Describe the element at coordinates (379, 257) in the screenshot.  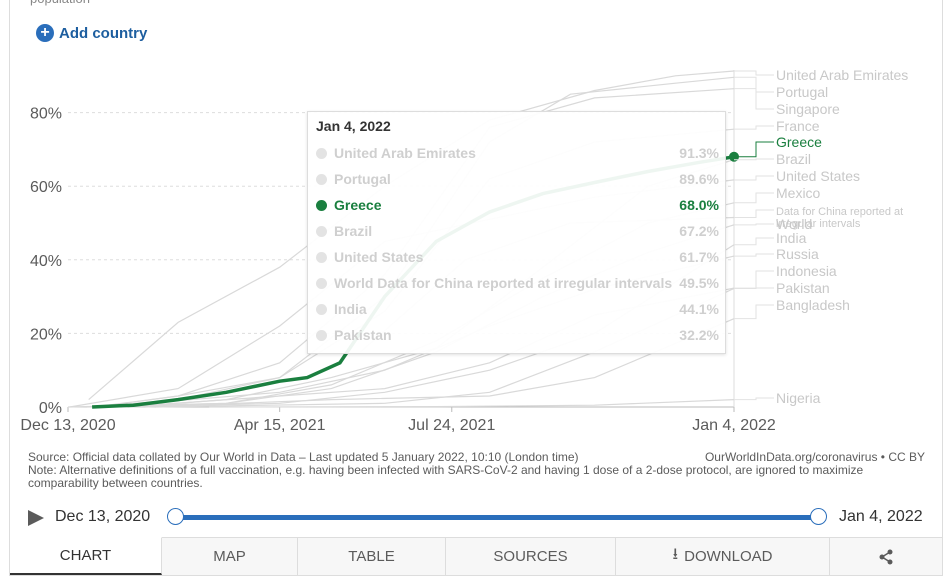
I see `tooltip-country: United States` at that location.